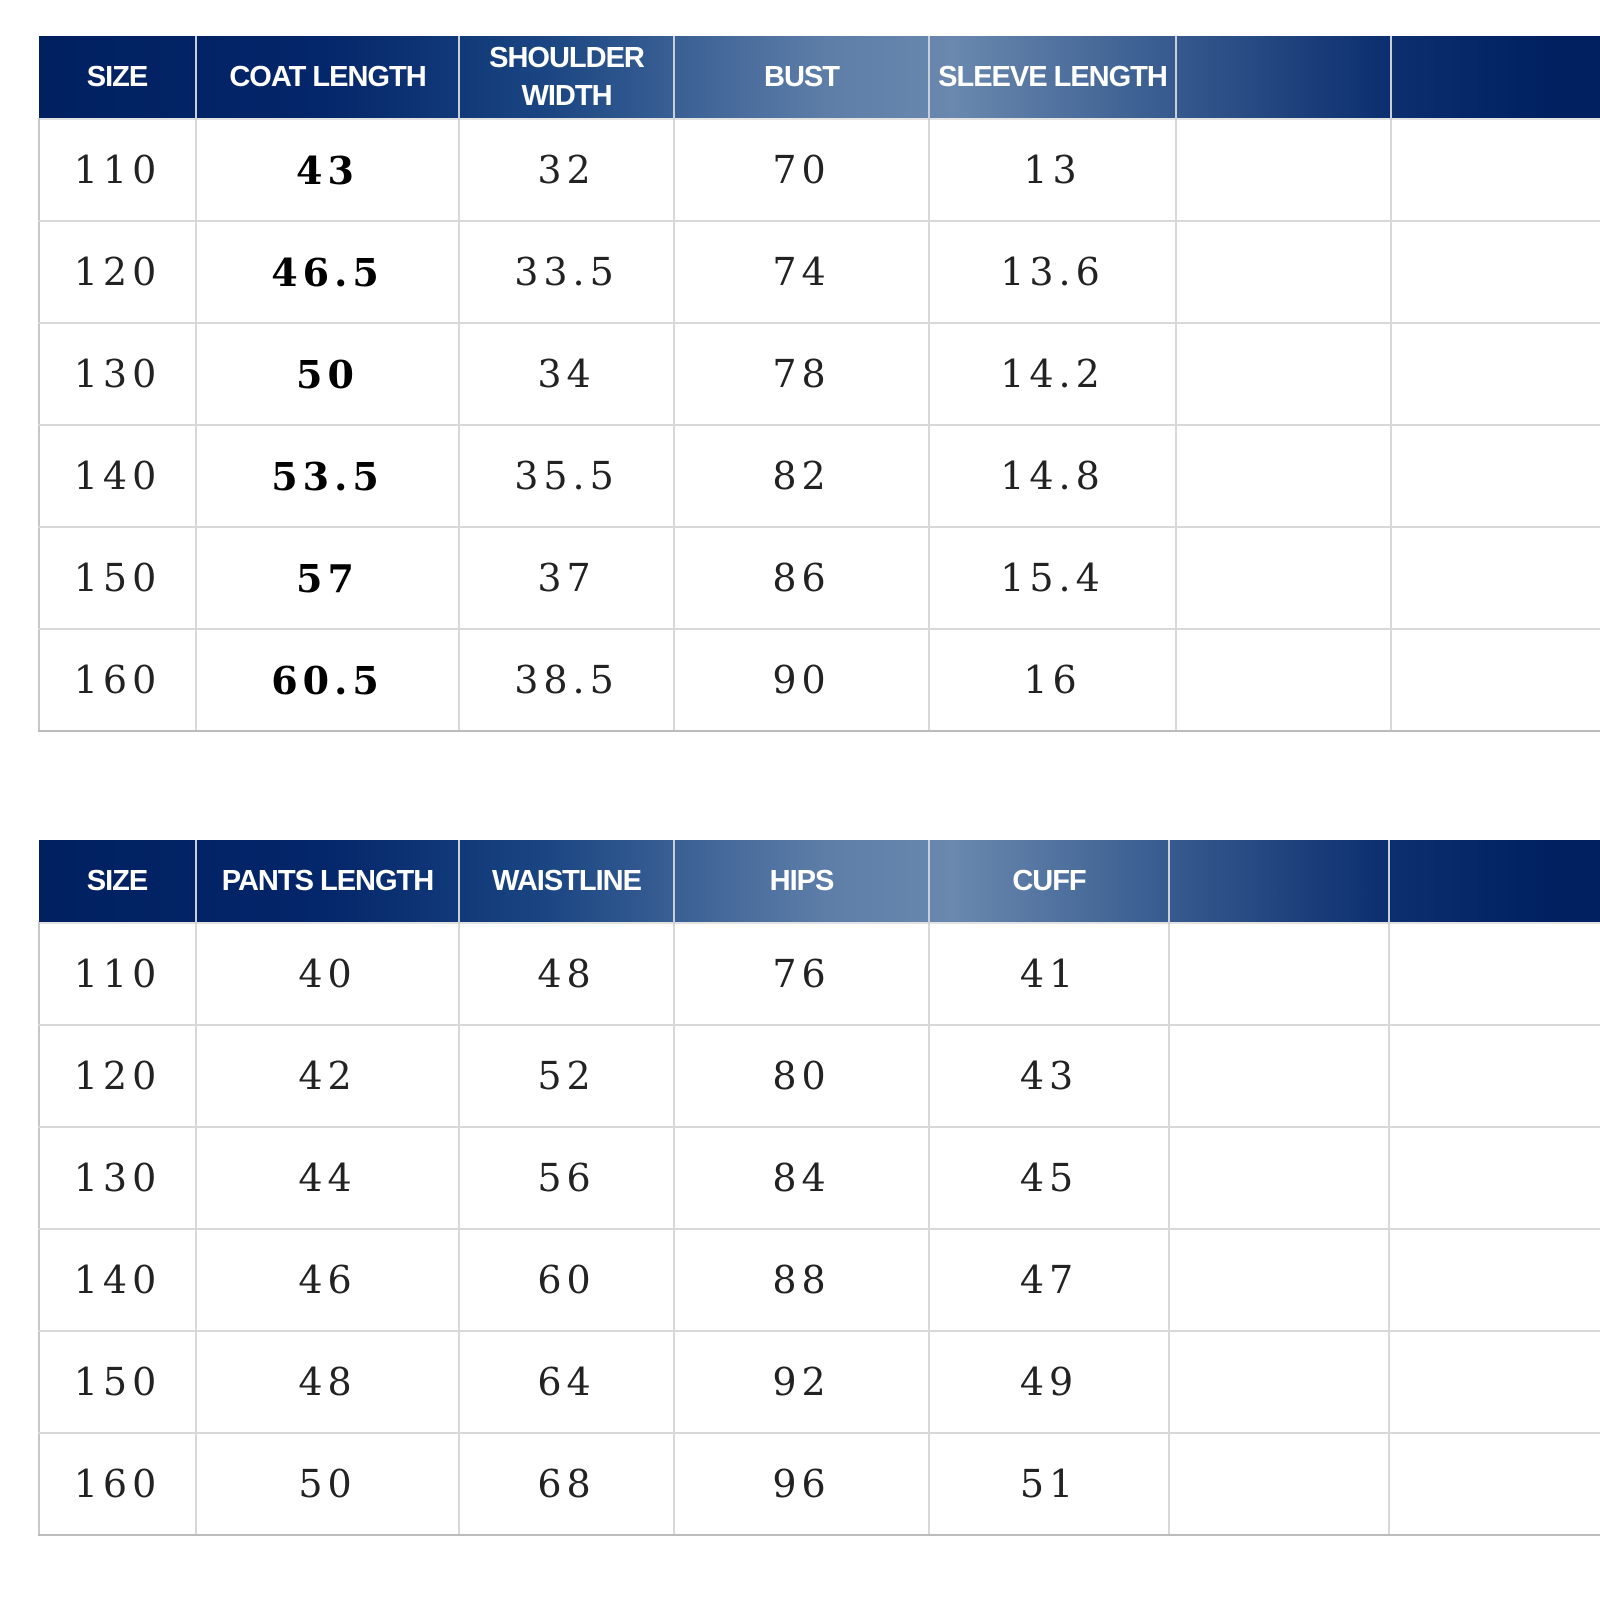 The height and width of the screenshot is (1600, 1600). What do you see at coordinates (328, 77) in the screenshot?
I see `column-header: COAT LENGTH` at bounding box center [328, 77].